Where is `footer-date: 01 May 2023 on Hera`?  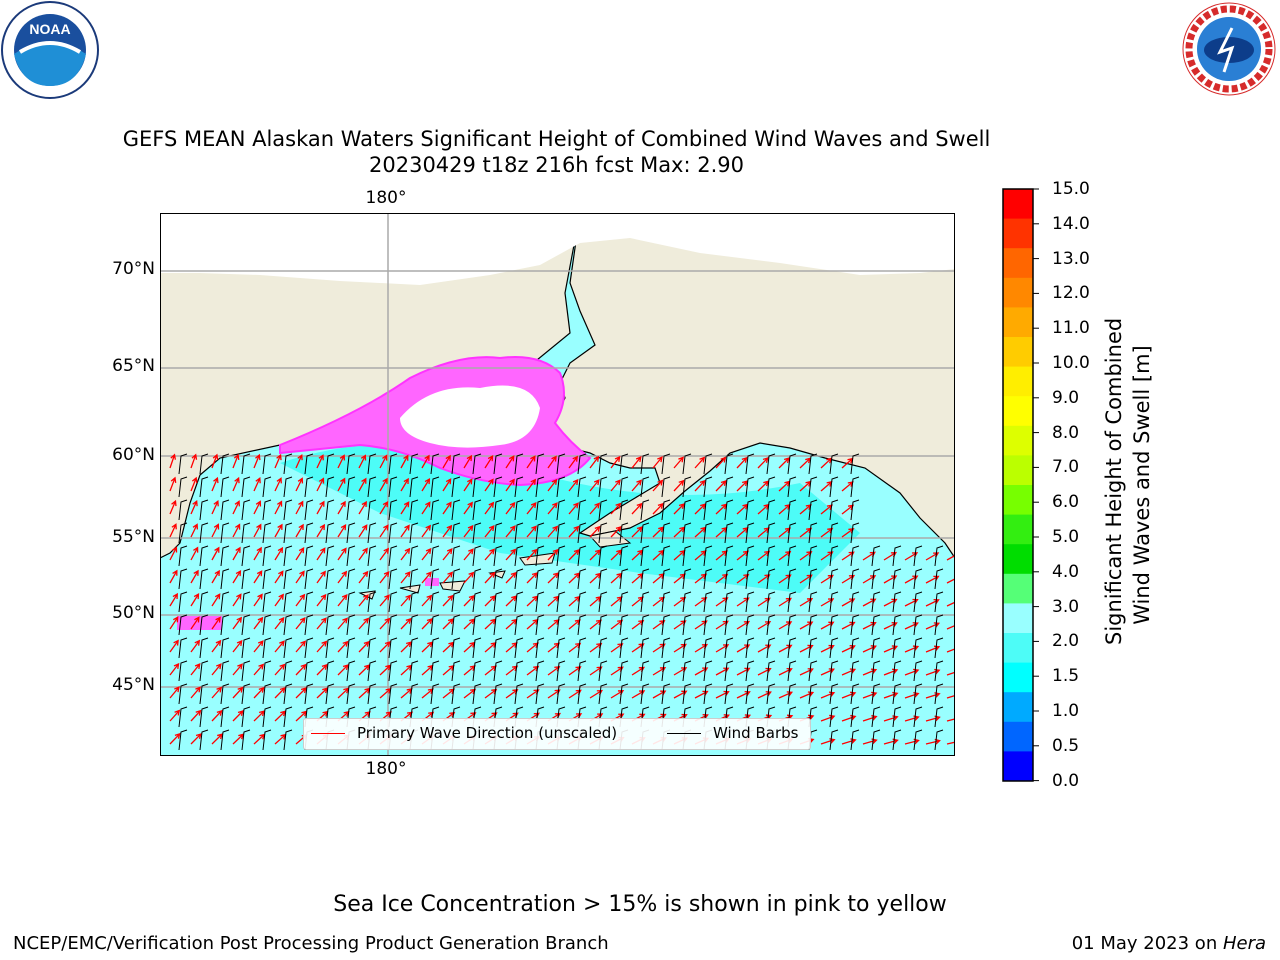 footer-date: 01 May 2023 on Hera is located at coordinates (1168, 943).